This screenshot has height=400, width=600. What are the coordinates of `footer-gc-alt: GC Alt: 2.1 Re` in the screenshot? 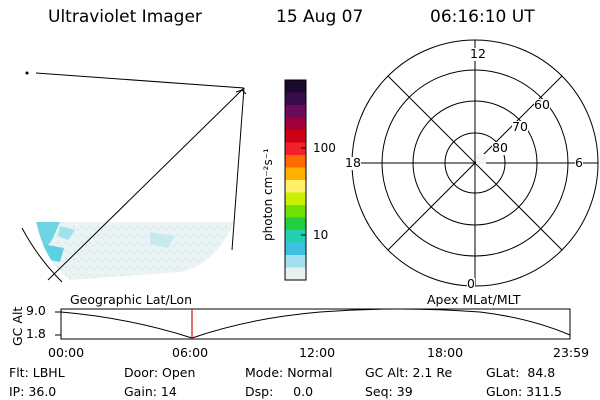 It's located at (409, 372).